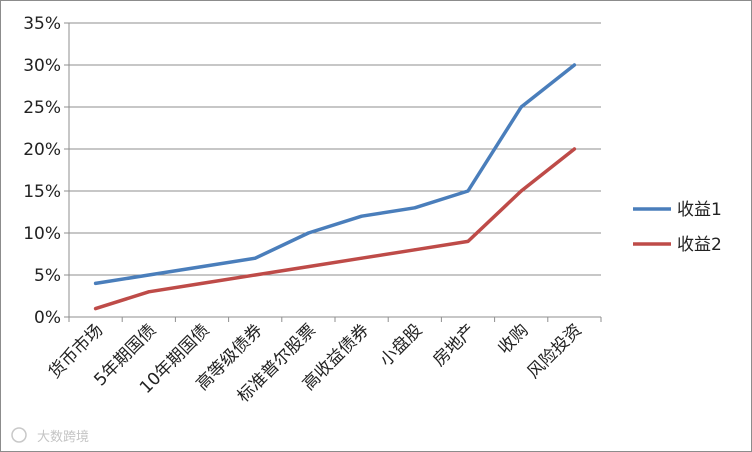 The image size is (752, 452). I want to click on watermark: 大数跨境, so click(50, 436).